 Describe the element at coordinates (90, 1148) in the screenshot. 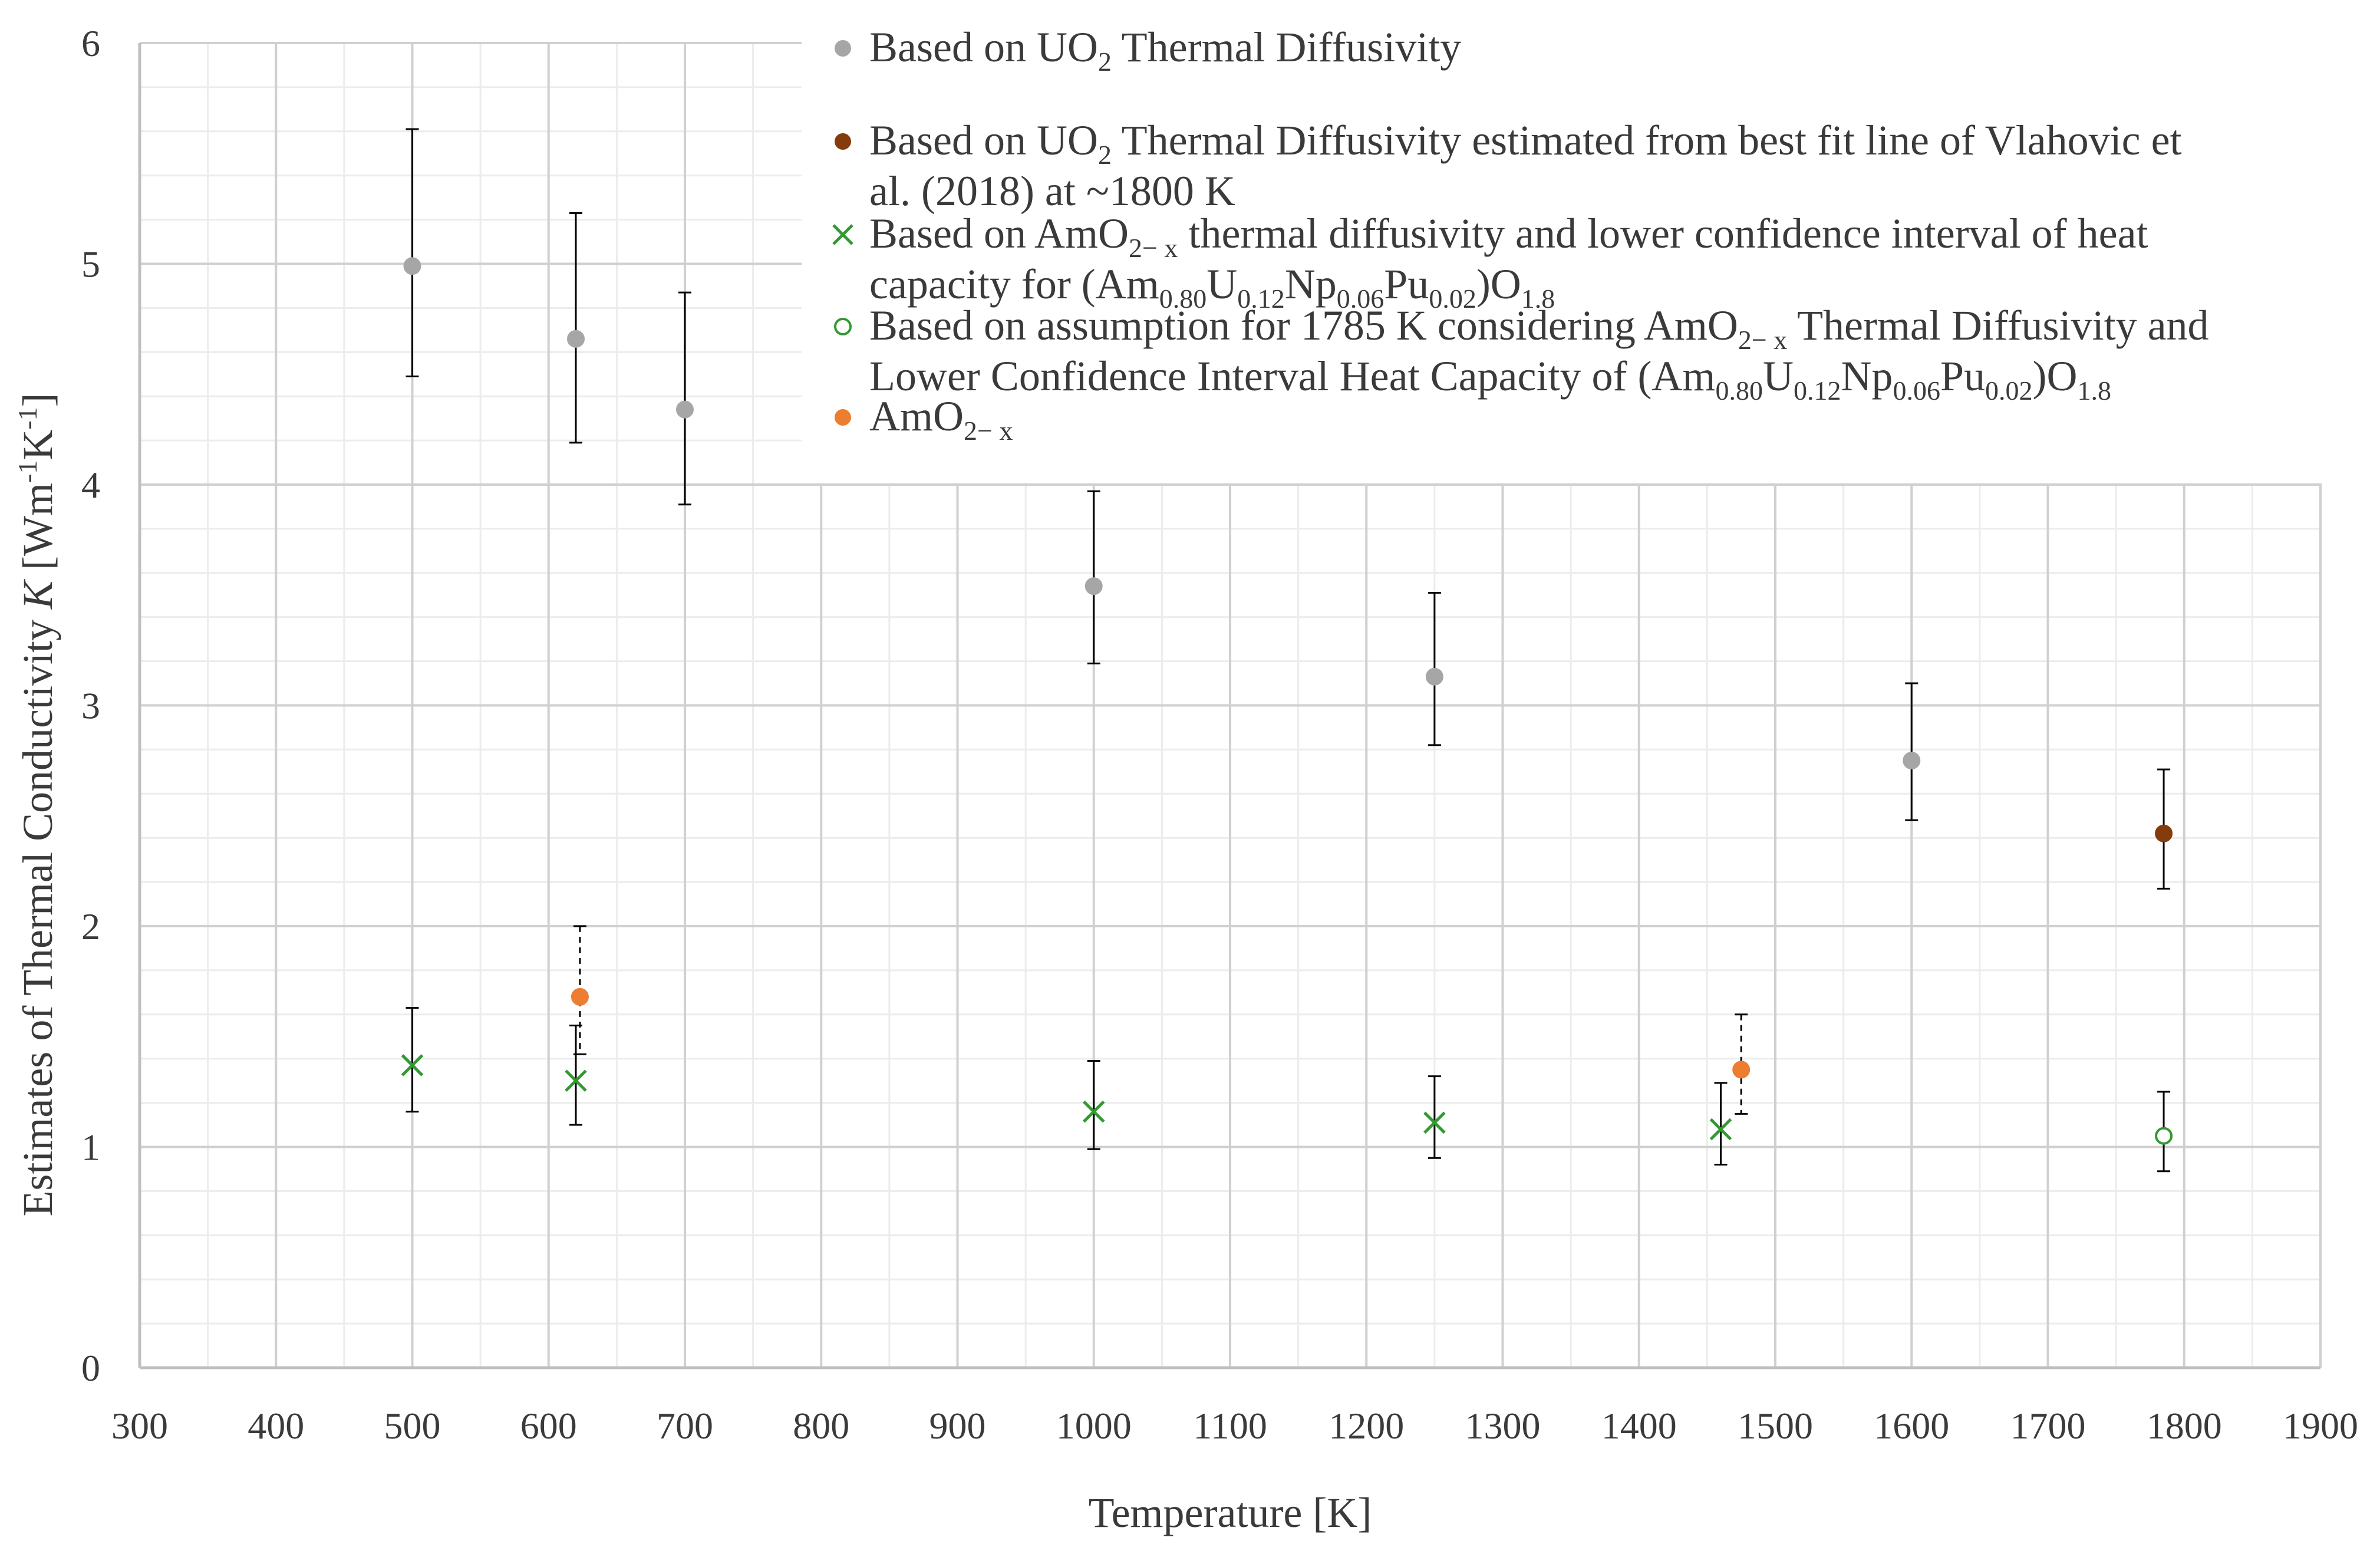

I see `y-tick-label: 1` at that location.